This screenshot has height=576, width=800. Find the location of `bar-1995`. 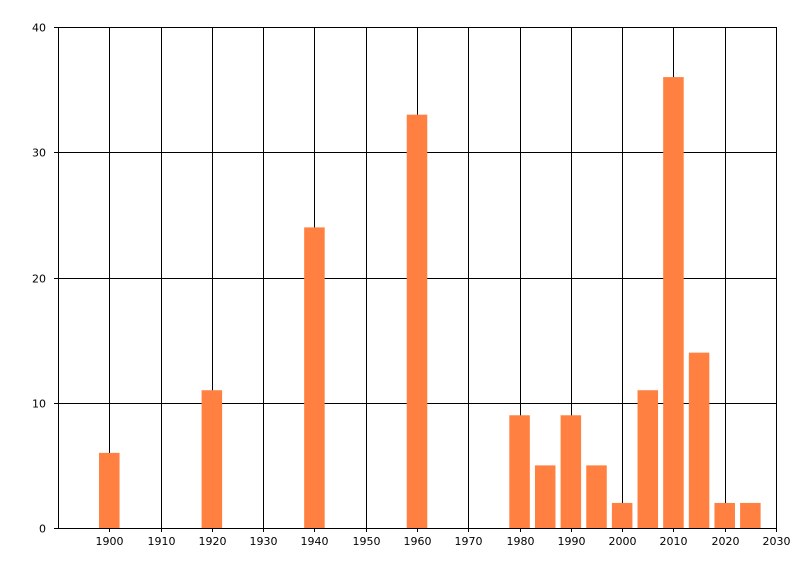

bar-1995 is located at coordinates (596, 496).